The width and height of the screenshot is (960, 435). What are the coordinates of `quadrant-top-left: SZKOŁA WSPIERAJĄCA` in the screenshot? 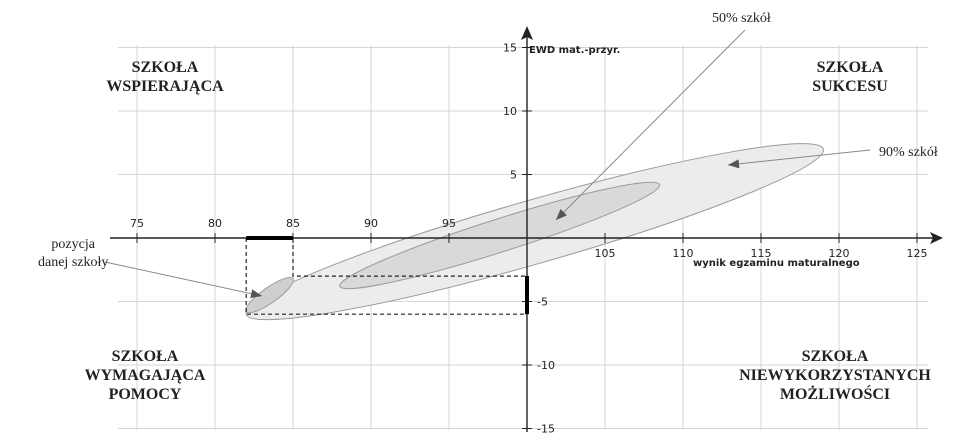 It's located at (165, 77).